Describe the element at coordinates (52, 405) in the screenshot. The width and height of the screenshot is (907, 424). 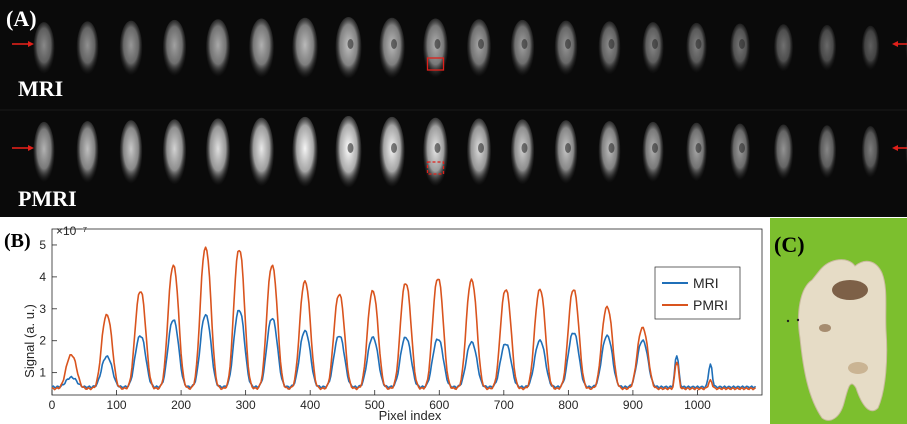
I see `x-tick-label: 0` at that location.